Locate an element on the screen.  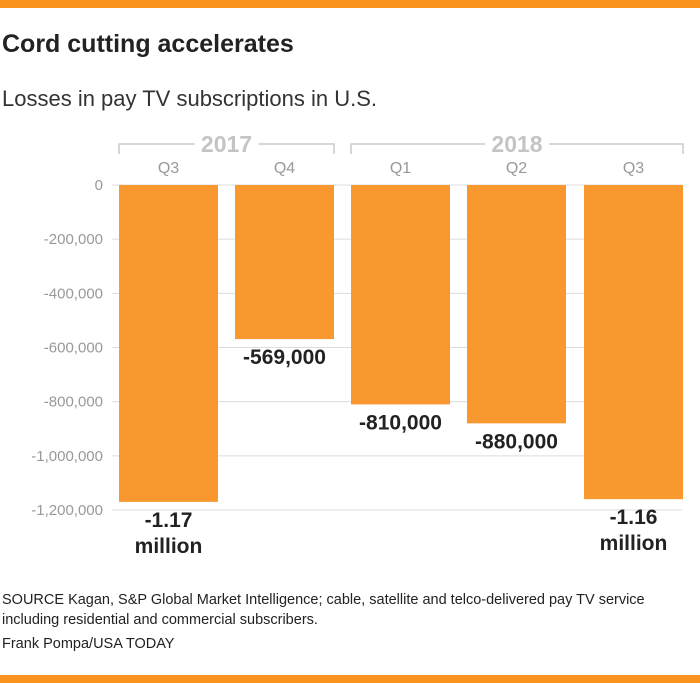
y-tick-label: -600,000 is located at coordinates (73, 348).